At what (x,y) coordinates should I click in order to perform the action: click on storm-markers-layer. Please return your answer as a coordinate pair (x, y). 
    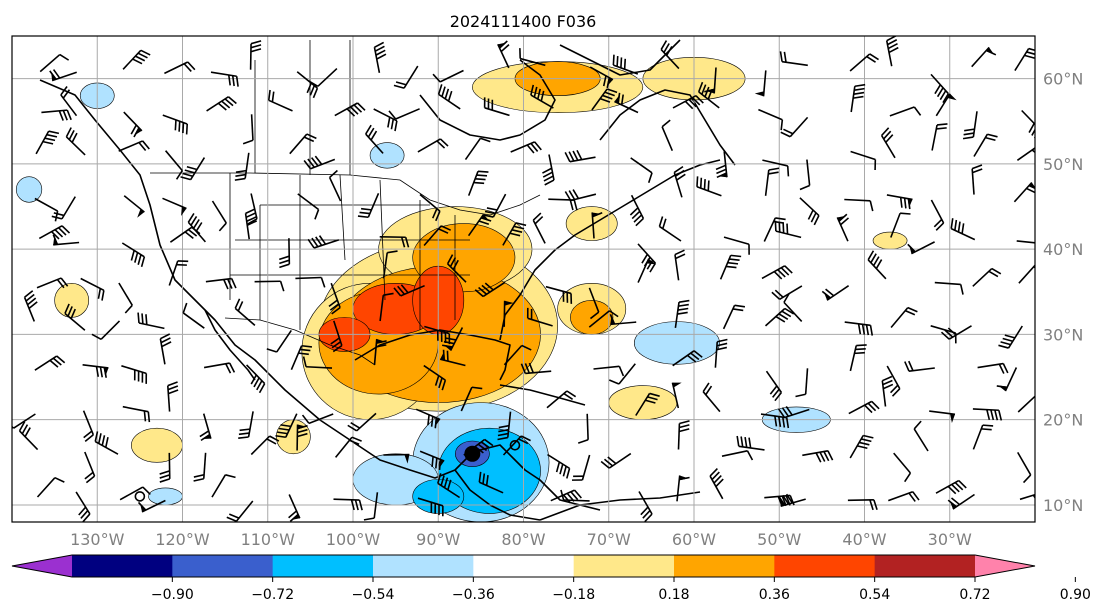
    Looking at the image, I should click on (327, 470).